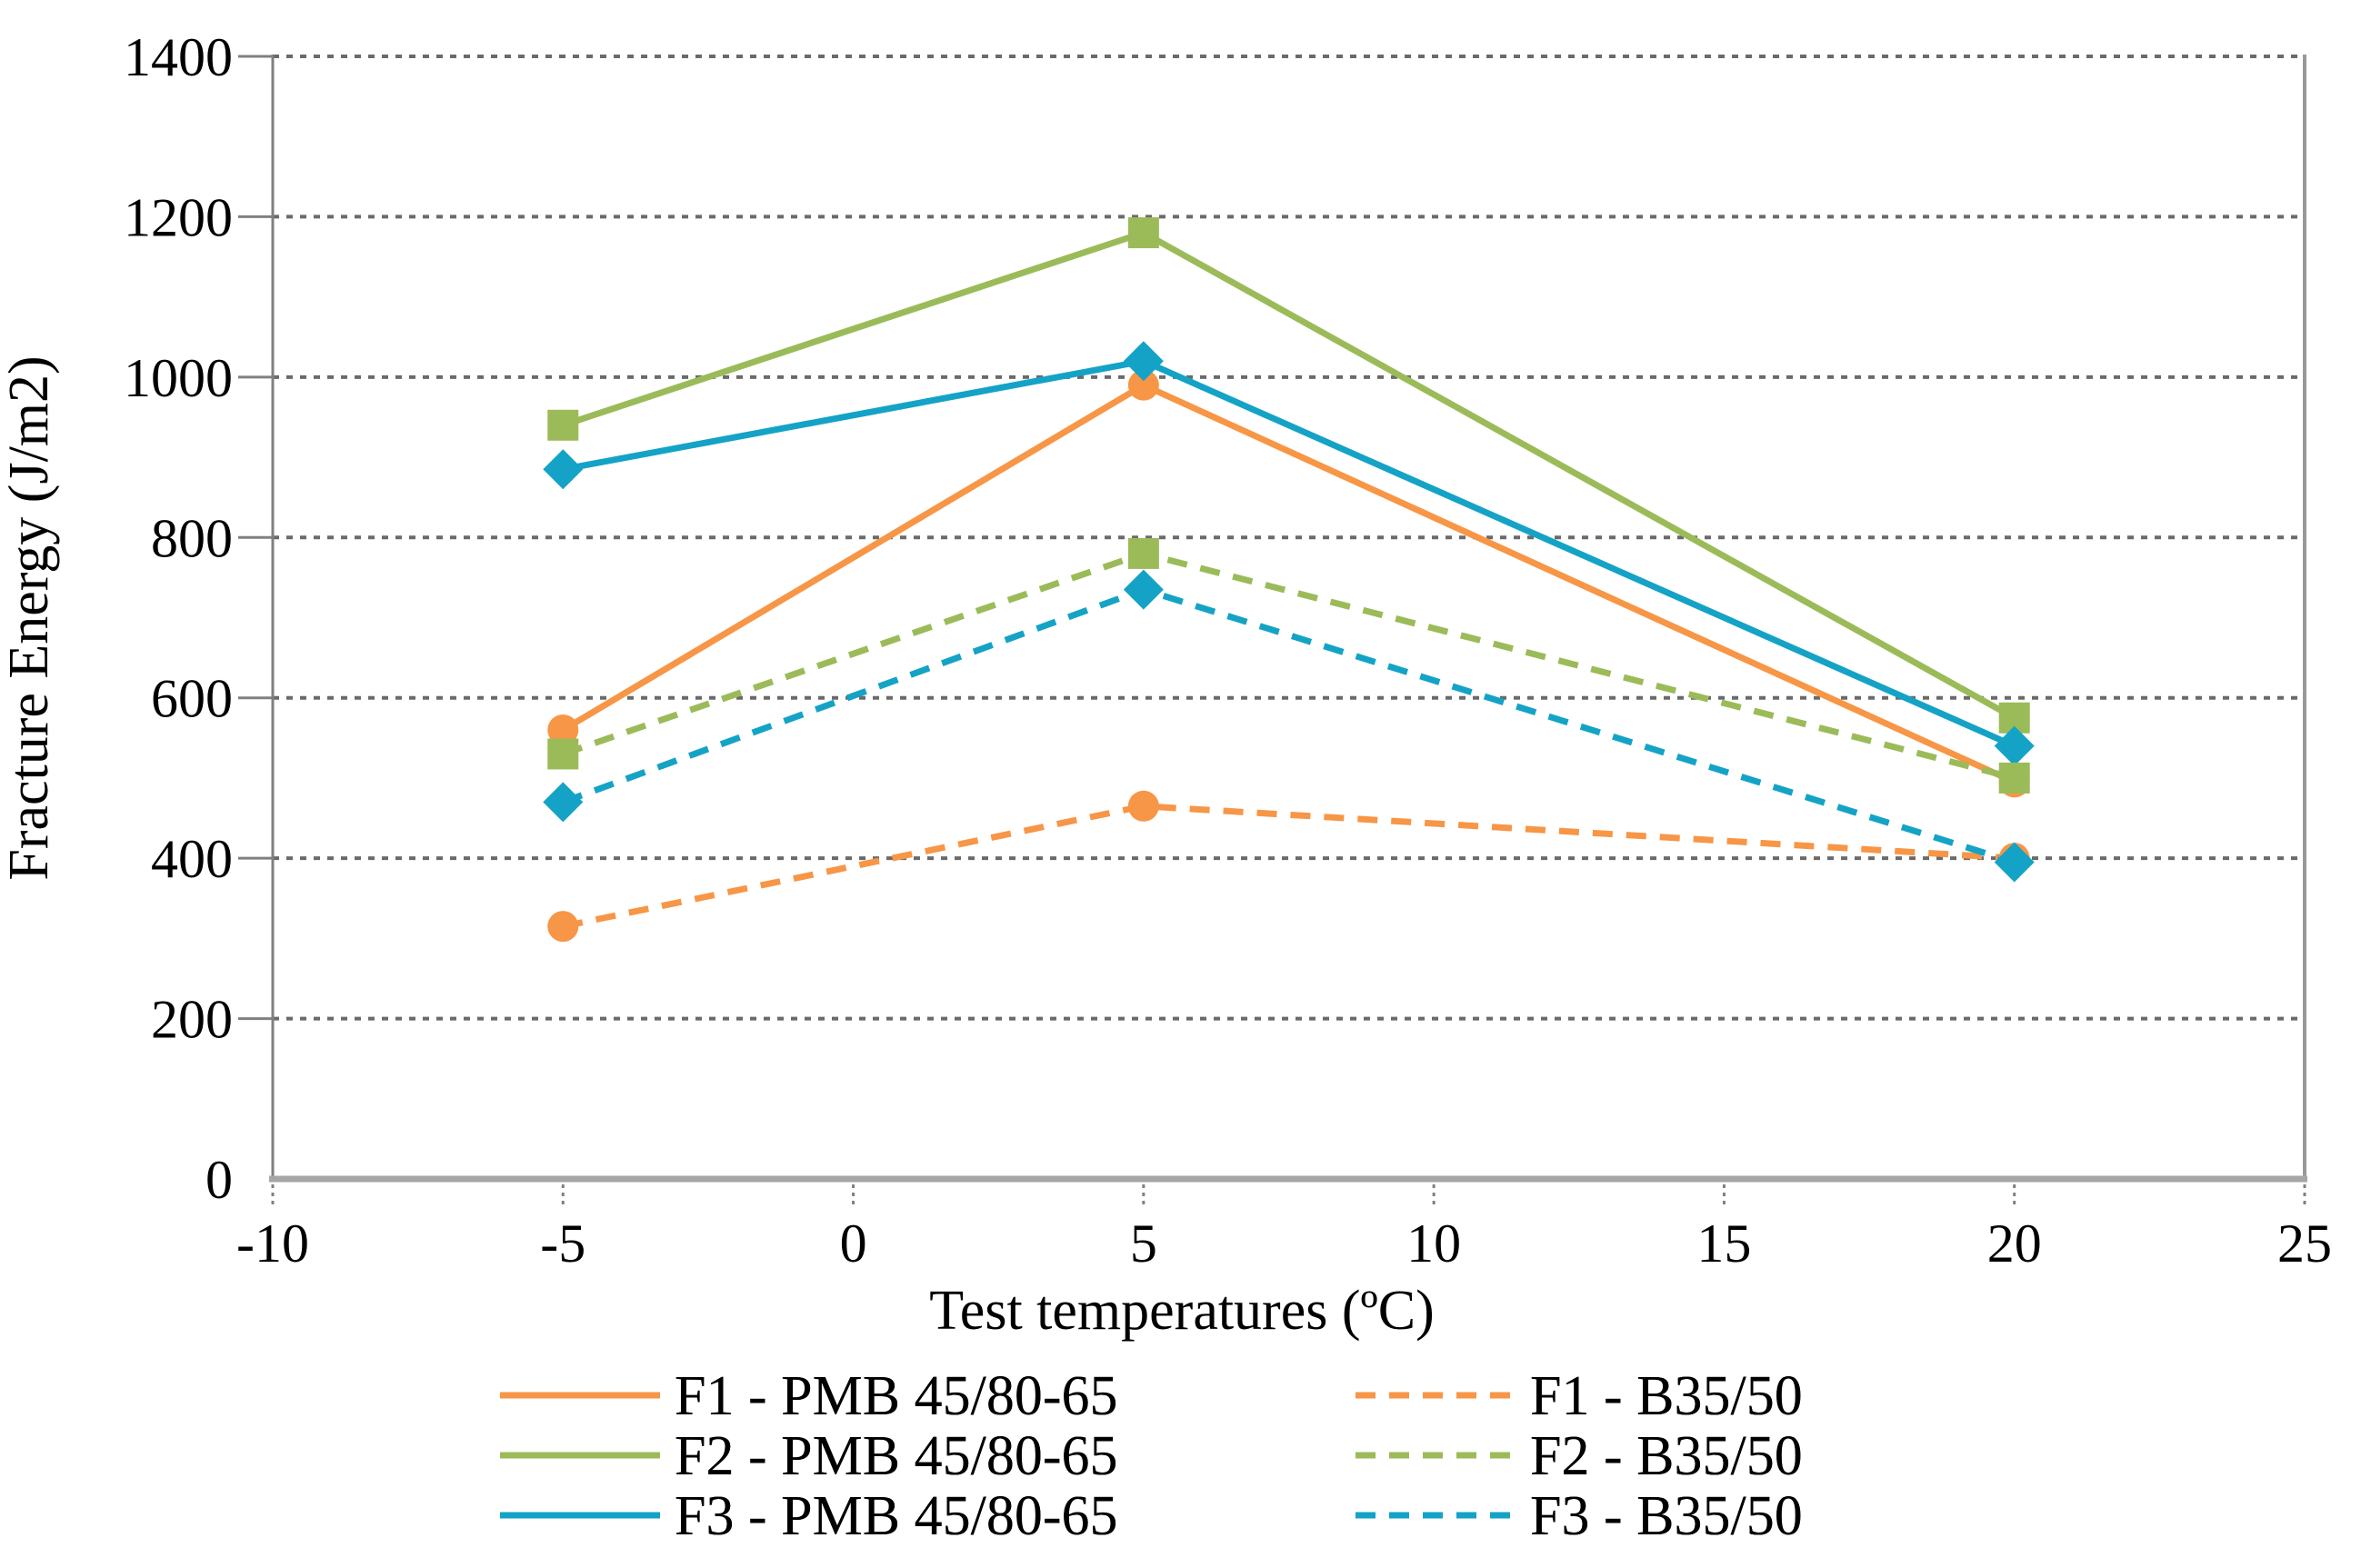  I want to click on y-tick-label: 400, so click(192, 859).